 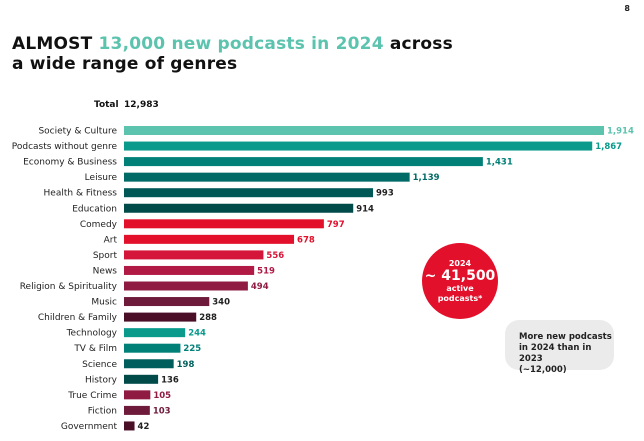 What do you see at coordinates (149, 364) in the screenshot?
I see `bar-science` at bounding box center [149, 364].